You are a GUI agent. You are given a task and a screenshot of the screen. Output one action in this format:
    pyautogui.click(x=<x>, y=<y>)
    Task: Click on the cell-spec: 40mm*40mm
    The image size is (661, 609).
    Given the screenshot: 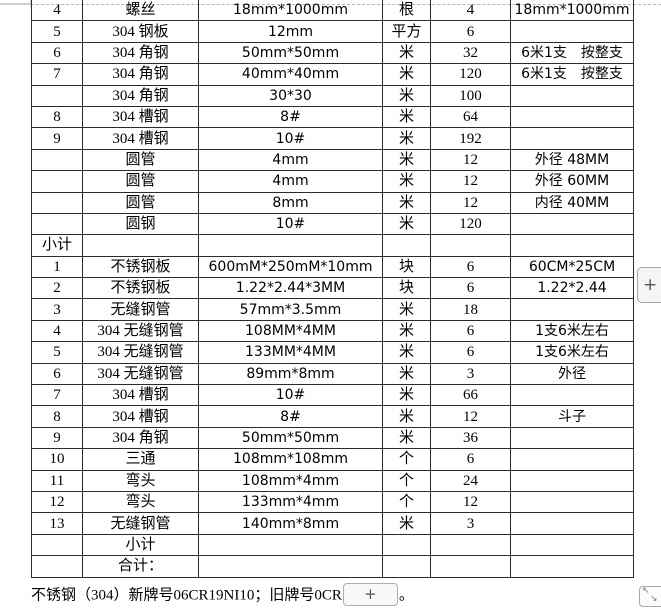 What is the action you would take?
    pyautogui.click(x=290, y=74)
    